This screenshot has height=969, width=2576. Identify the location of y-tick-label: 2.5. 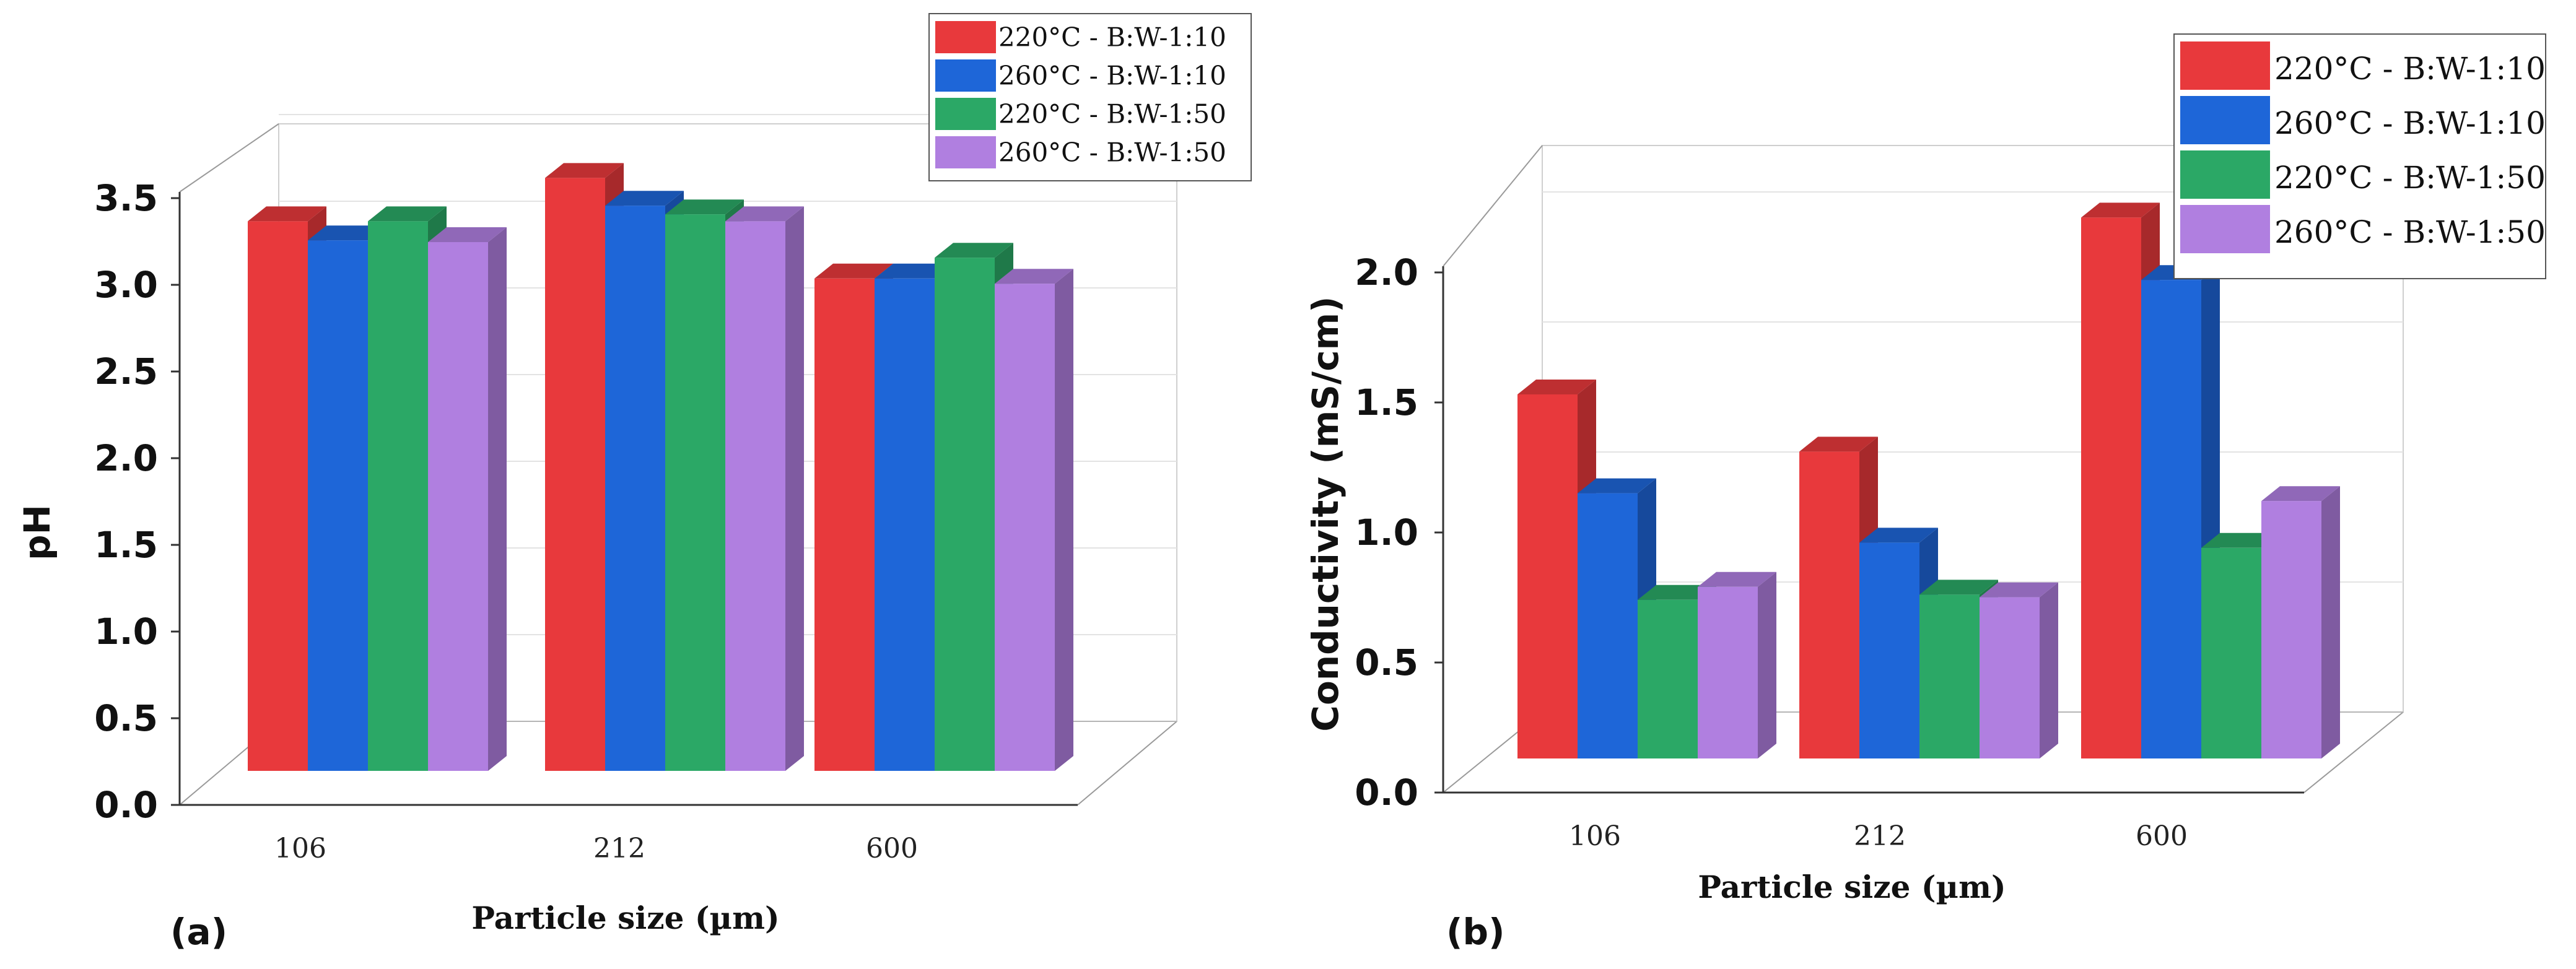
(126, 372).